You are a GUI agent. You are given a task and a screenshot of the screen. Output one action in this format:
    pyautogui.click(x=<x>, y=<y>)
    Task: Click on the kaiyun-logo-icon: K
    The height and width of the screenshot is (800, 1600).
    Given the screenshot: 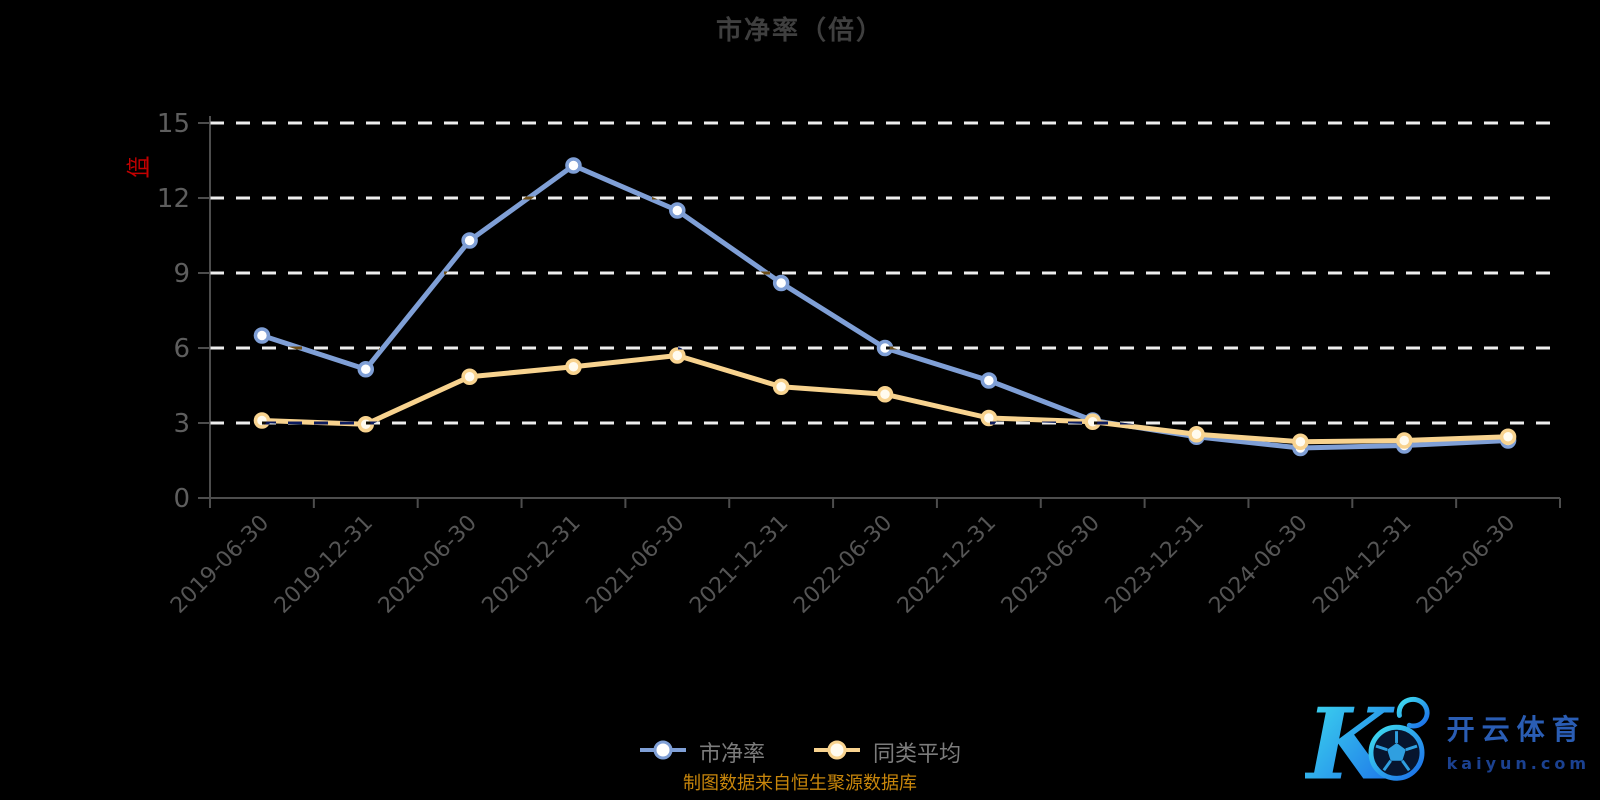 What is the action you would take?
    pyautogui.click(x=1367, y=740)
    